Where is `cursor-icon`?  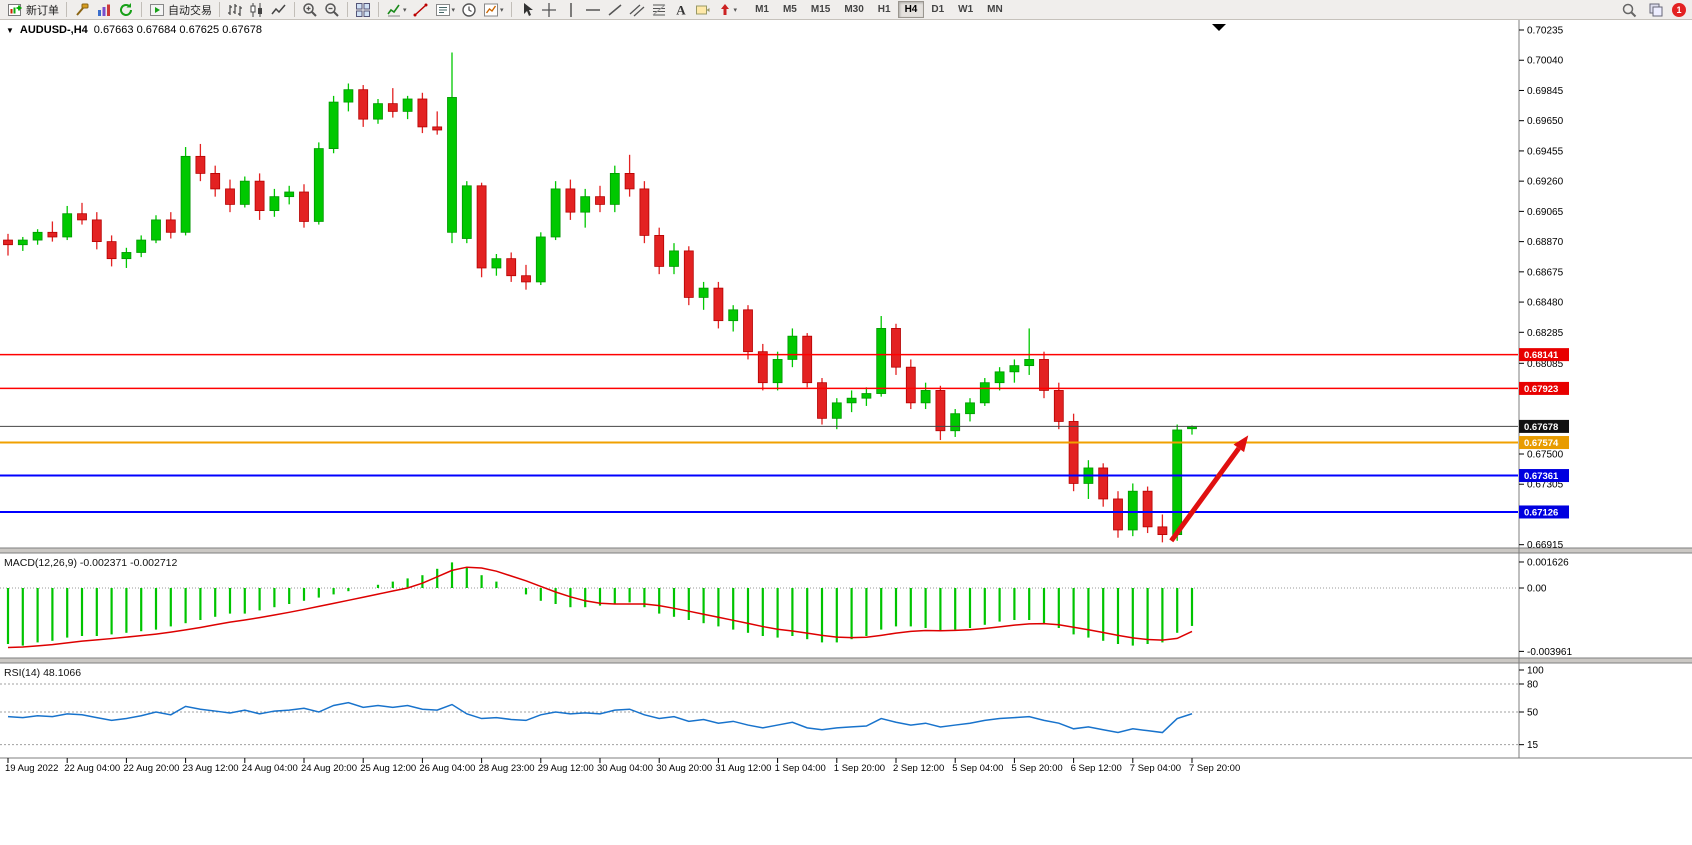 cursor-icon is located at coordinates (527, 10).